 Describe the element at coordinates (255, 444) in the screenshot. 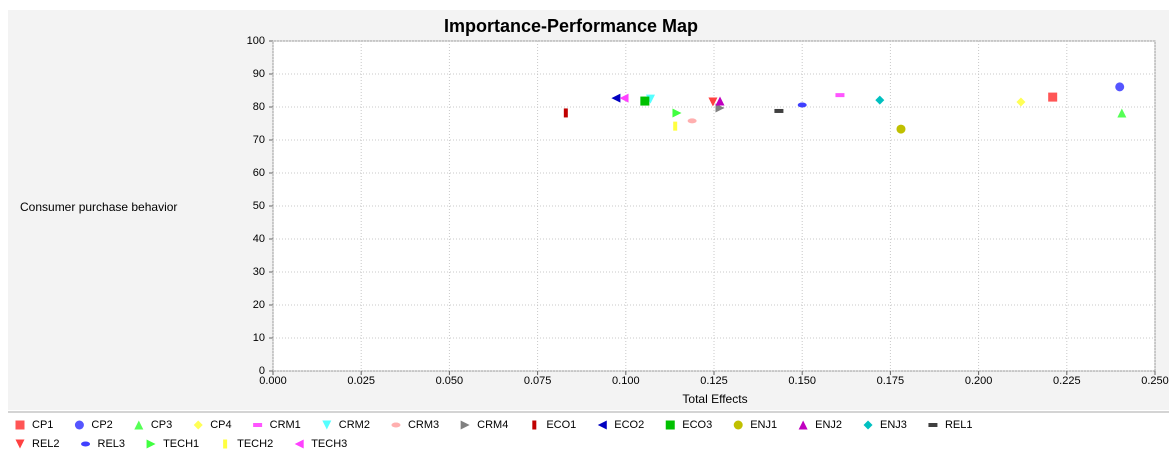

I see `legend-label: TECH2` at that location.